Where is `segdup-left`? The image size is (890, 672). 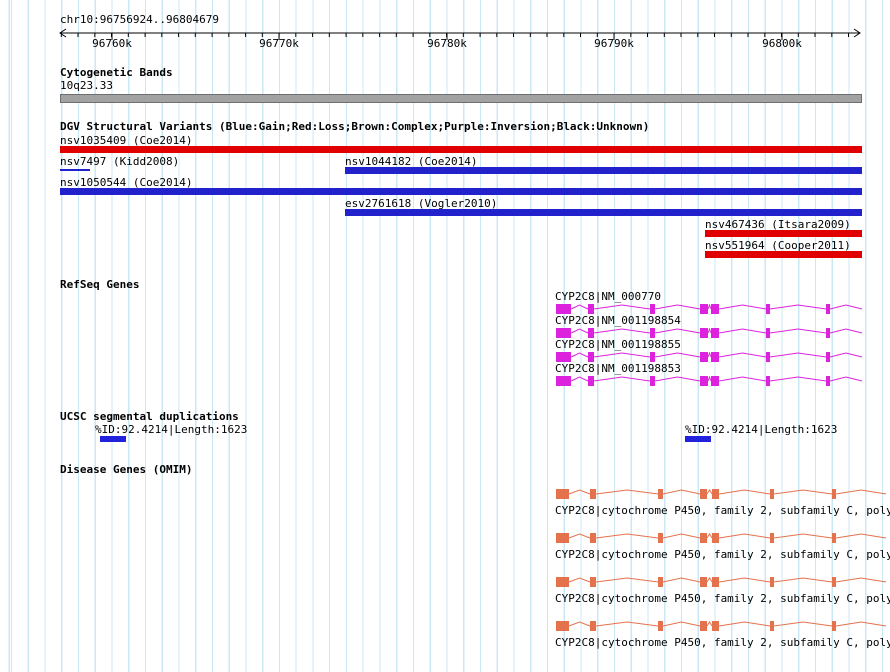
segdup-left is located at coordinates (113, 439).